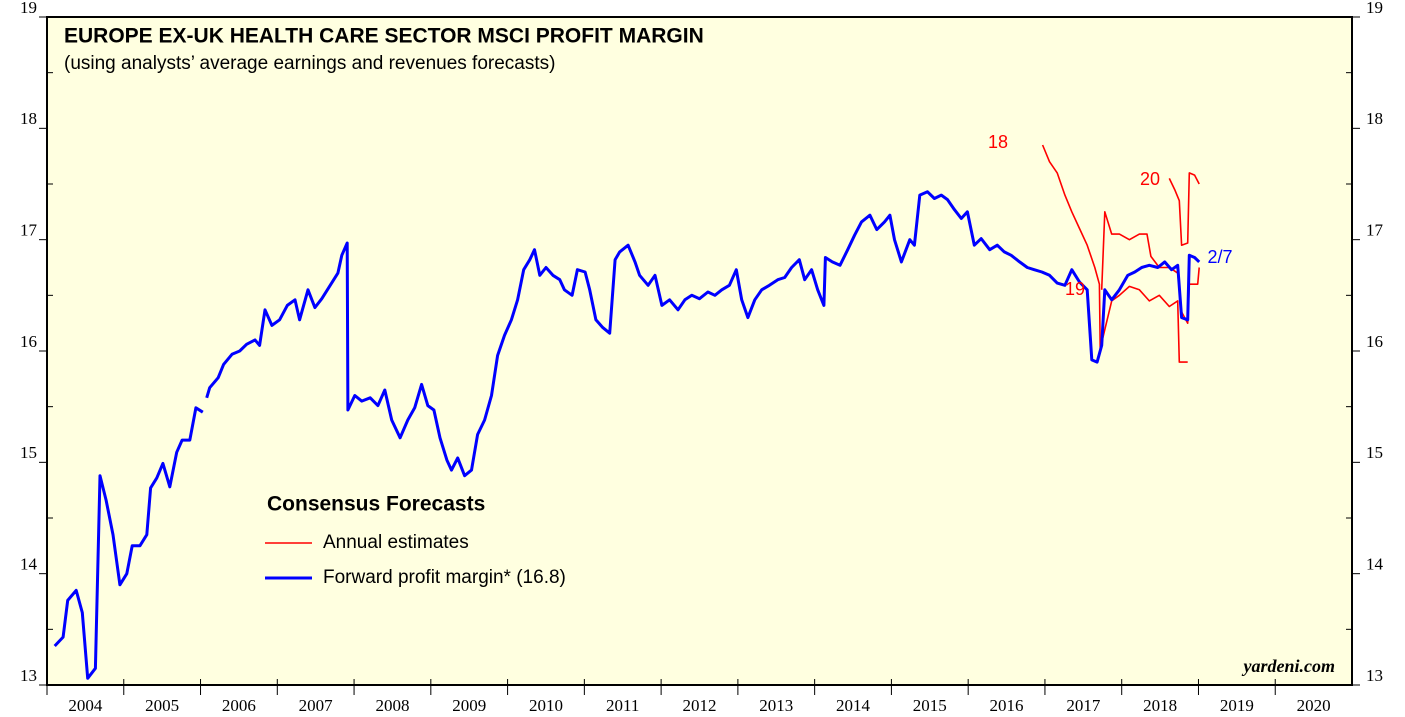 Image resolution: width=1405 pixels, height=717 pixels. Describe the element at coordinates (700, 705) in the screenshot. I see `x-tick-label: 2012` at that location.